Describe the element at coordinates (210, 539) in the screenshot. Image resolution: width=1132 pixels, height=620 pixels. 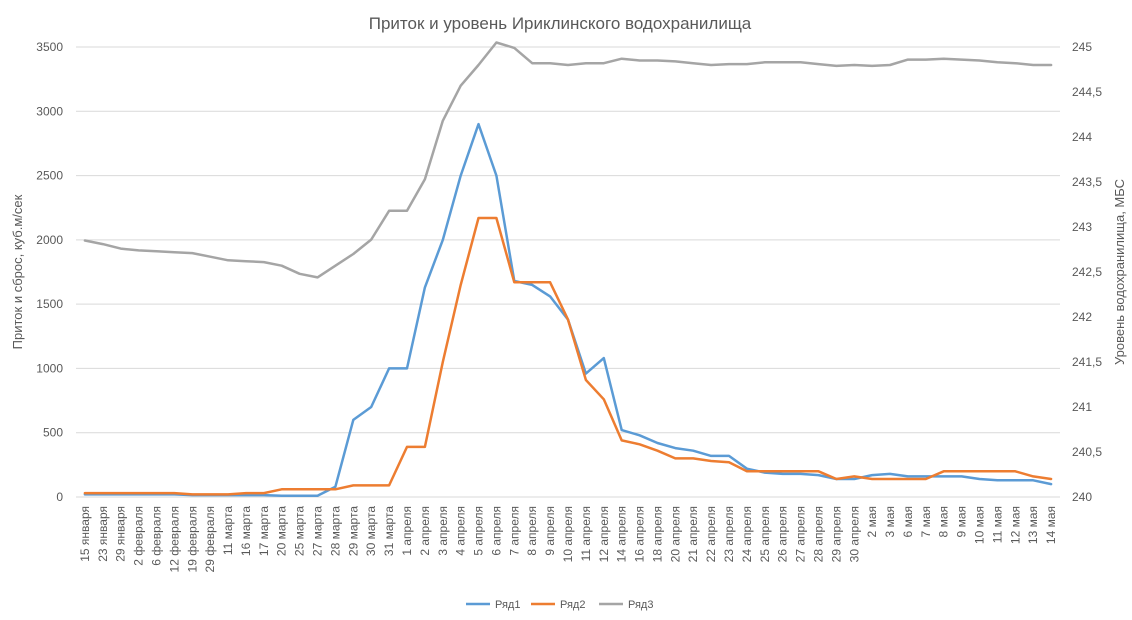
I see `x-tick-label: 29 февраля` at that location.